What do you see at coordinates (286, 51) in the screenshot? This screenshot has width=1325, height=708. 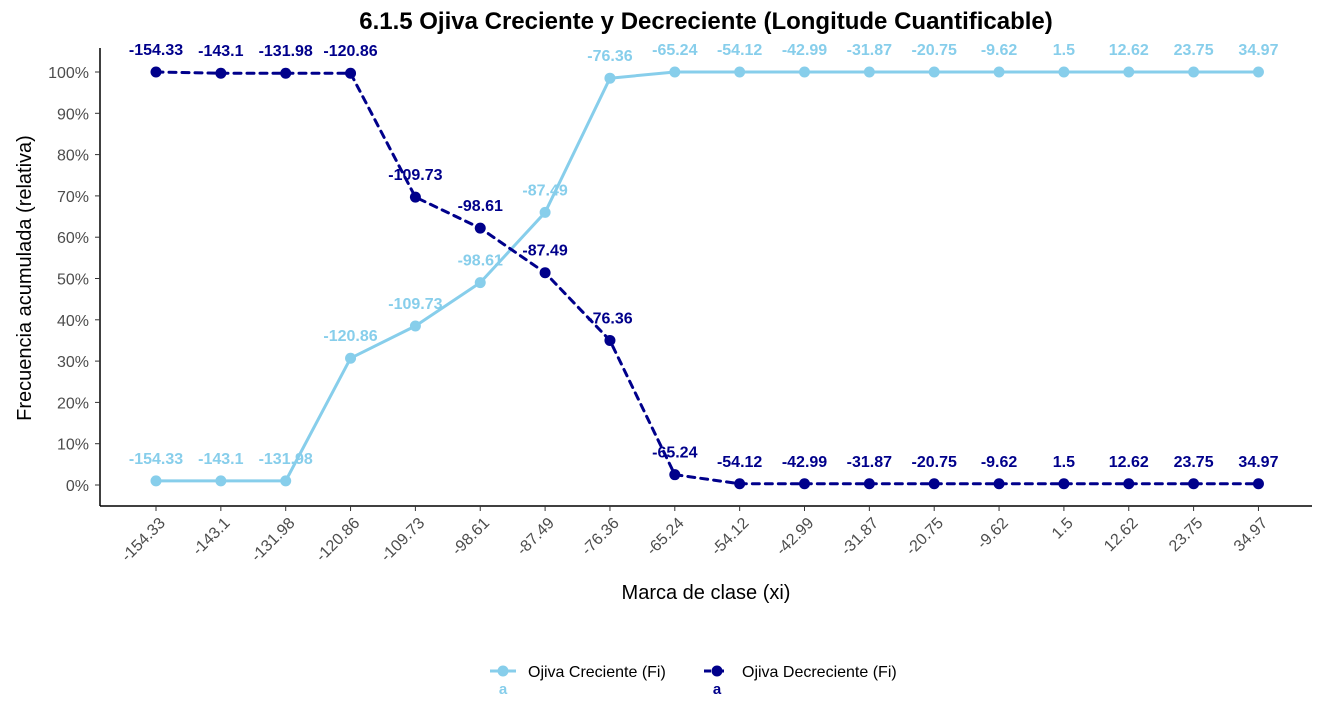 I see `series-2-data-label: -131.98` at bounding box center [286, 51].